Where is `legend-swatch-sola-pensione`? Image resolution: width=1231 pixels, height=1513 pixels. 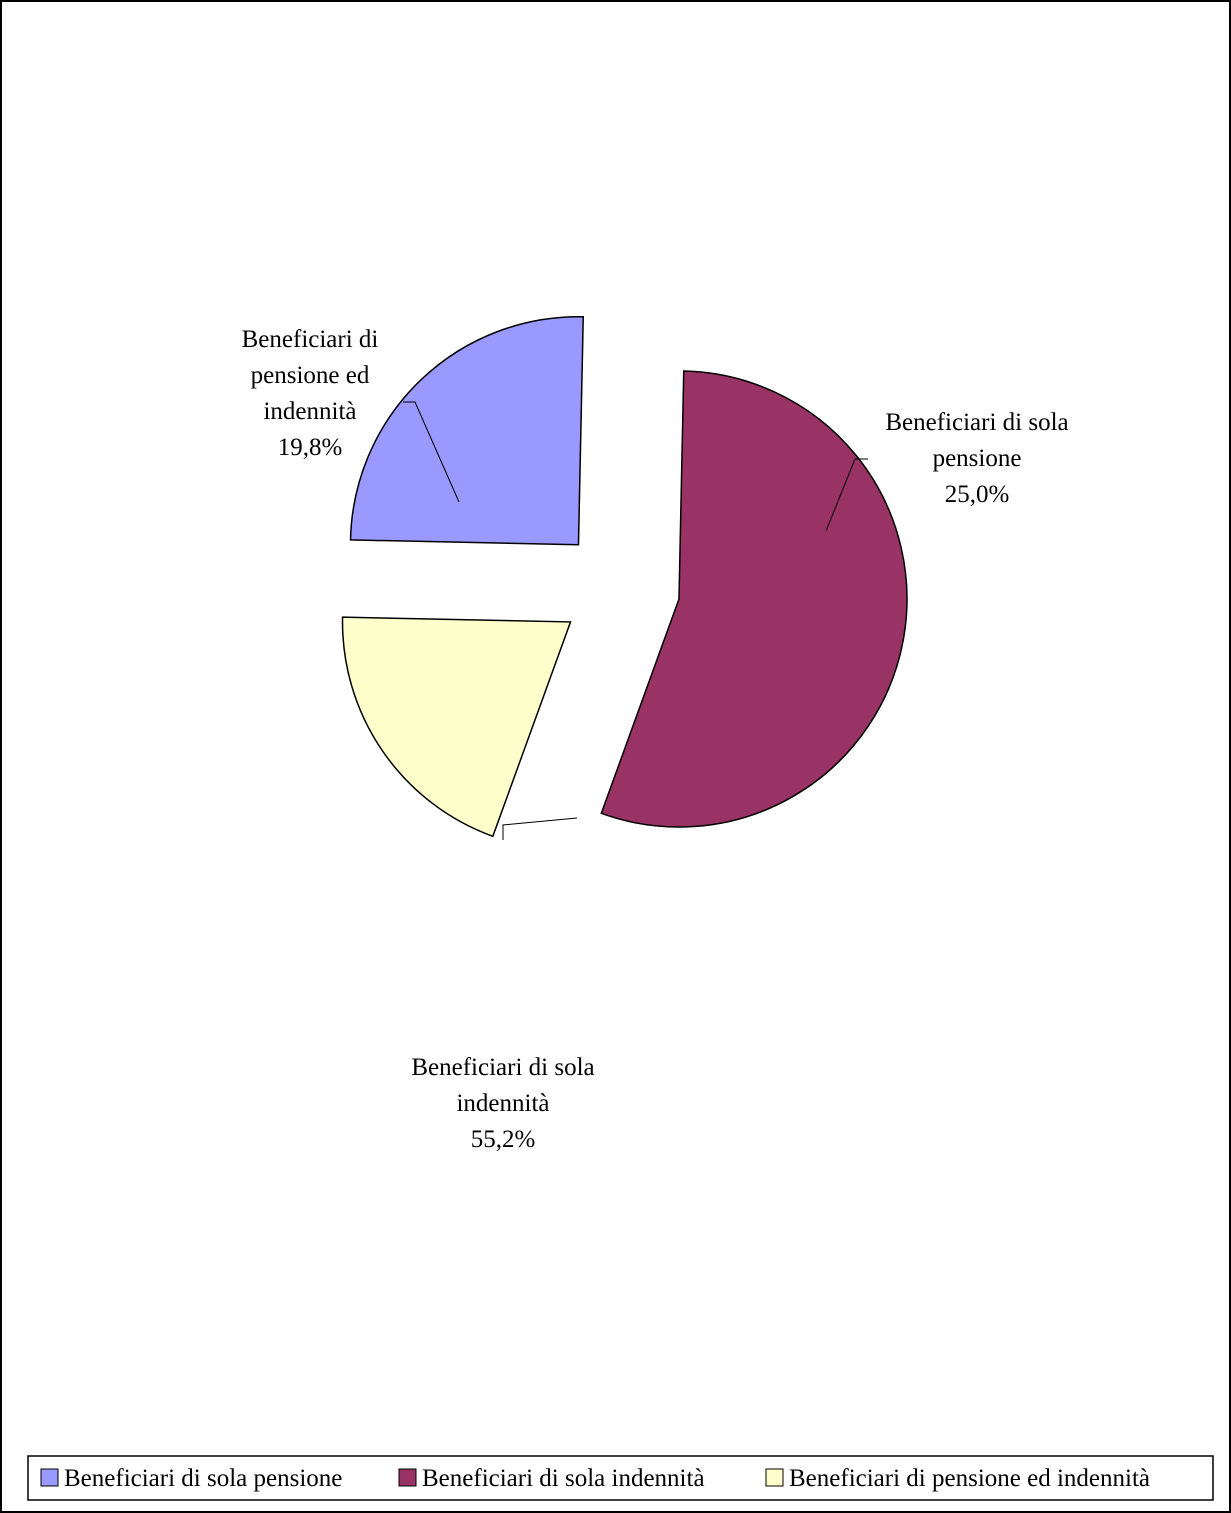 legend-swatch-sola-pensione is located at coordinates (49, 1477).